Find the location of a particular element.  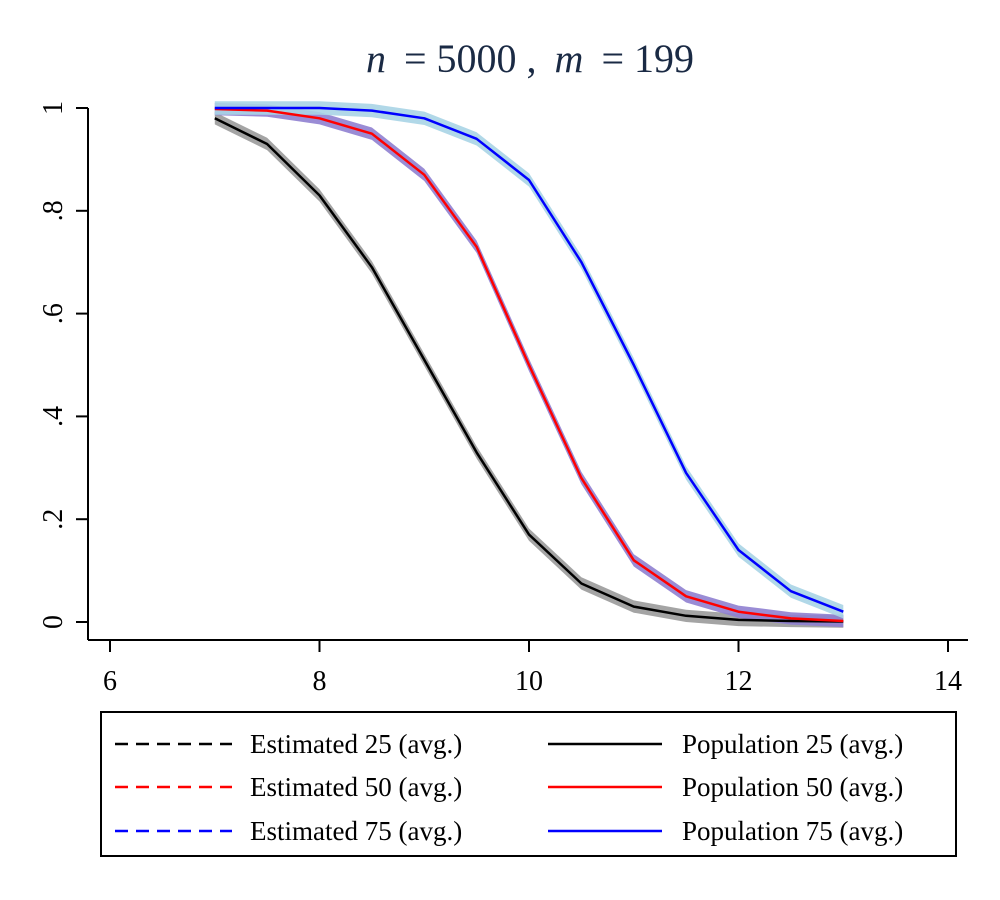

legend-label: Estimated 50 (avg.) is located at coordinates (356, 787).